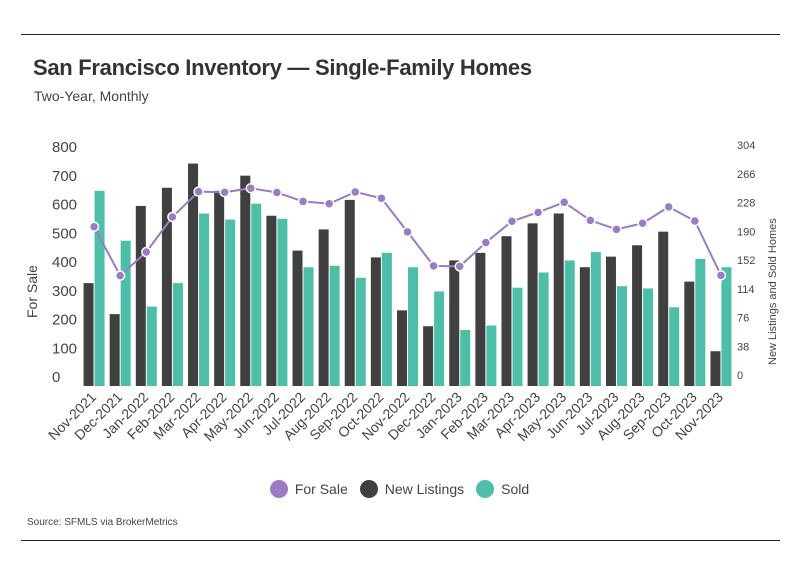 The width and height of the screenshot is (799, 575). I want to click on source-note: Source: SFMLS via BrokerMetrics, so click(102, 522).